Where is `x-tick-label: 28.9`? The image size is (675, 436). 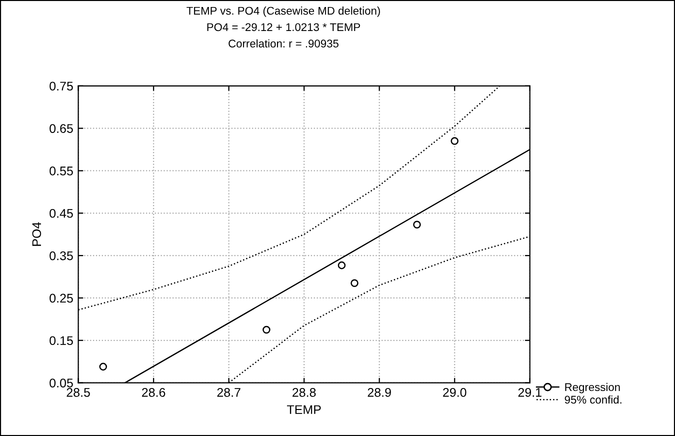
x-tick-label: 28.9 is located at coordinates (379, 392).